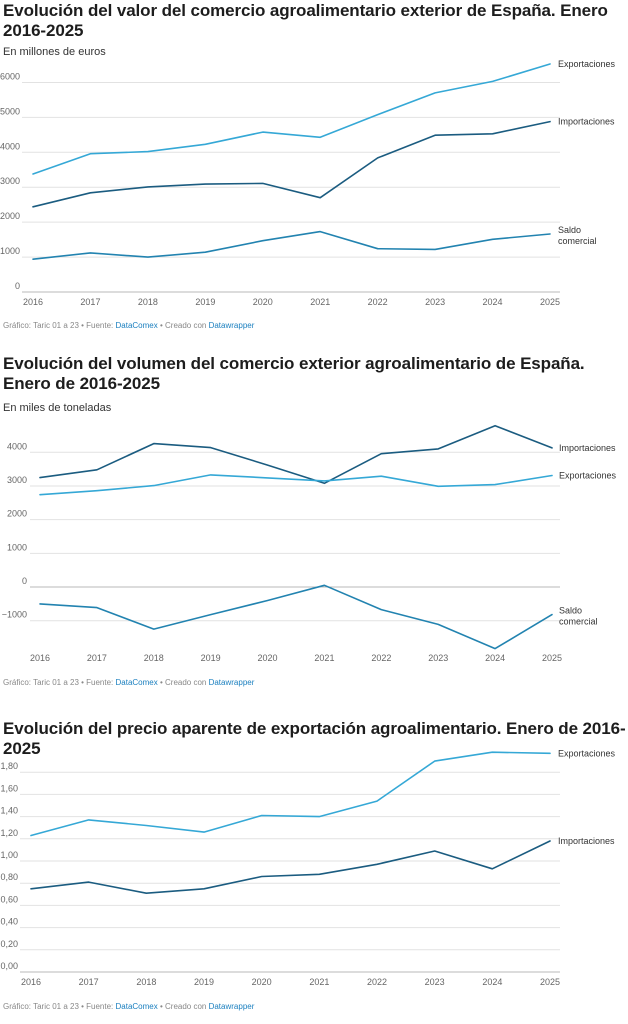 This screenshot has height=1024, width=628. Describe the element at coordinates (9, 877) in the screenshot. I see `y-tick-label: 0,80` at that location.